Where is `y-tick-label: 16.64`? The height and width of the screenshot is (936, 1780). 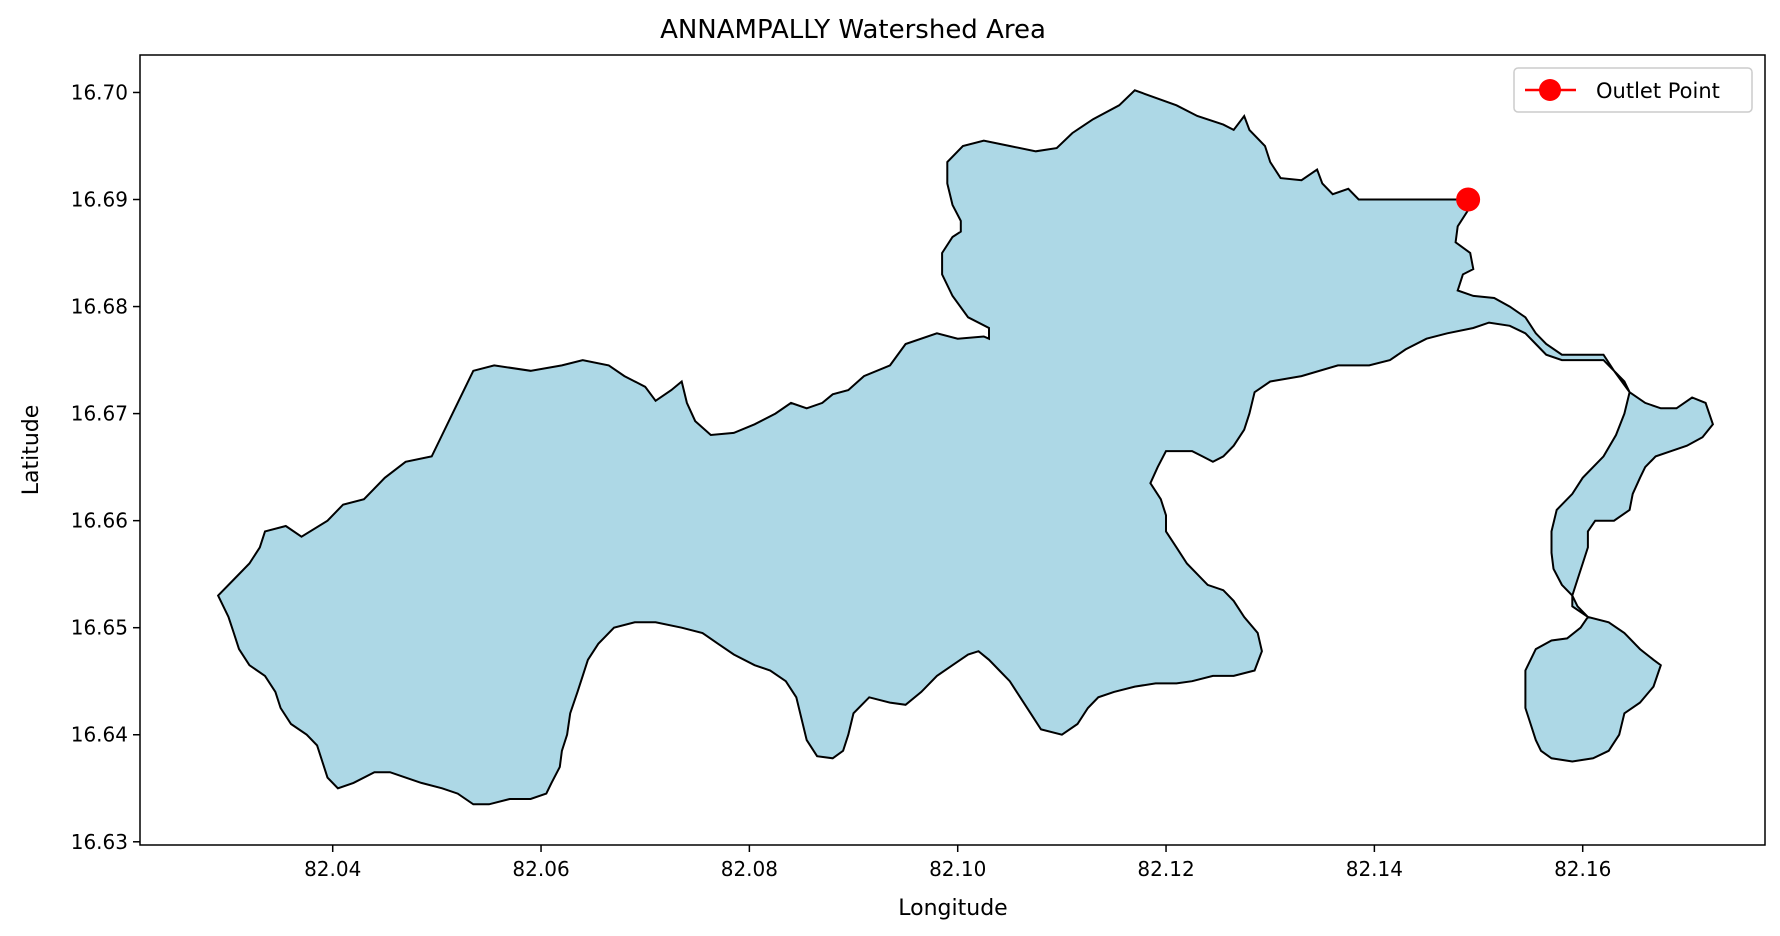 y-tick-label: 16.64 is located at coordinates (99, 735).